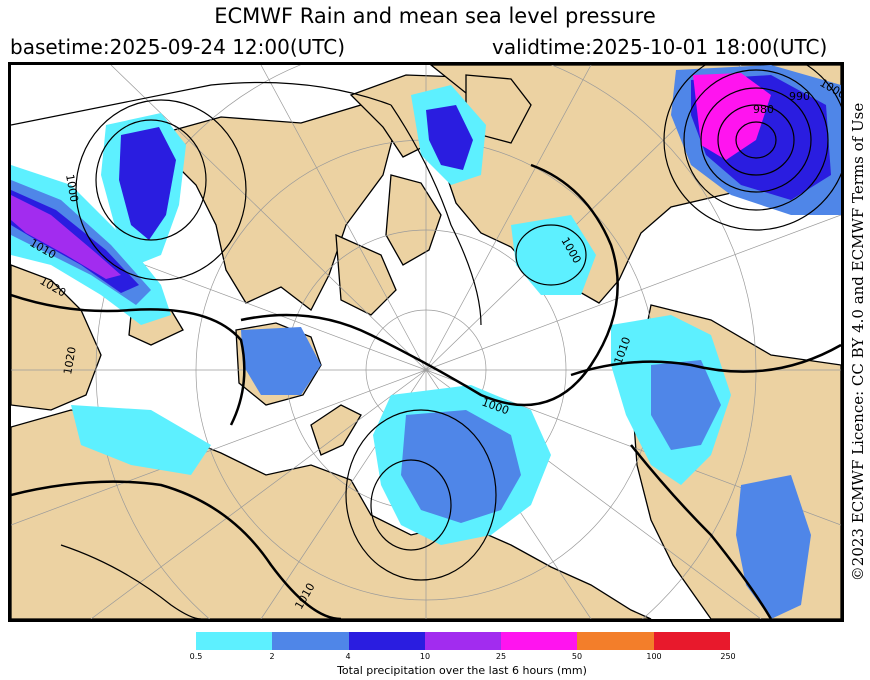 The width and height of the screenshot is (870, 680). What do you see at coordinates (763, 109) in the screenshot?
I see `isobar-label: 980` at bounding box center [763, 109].